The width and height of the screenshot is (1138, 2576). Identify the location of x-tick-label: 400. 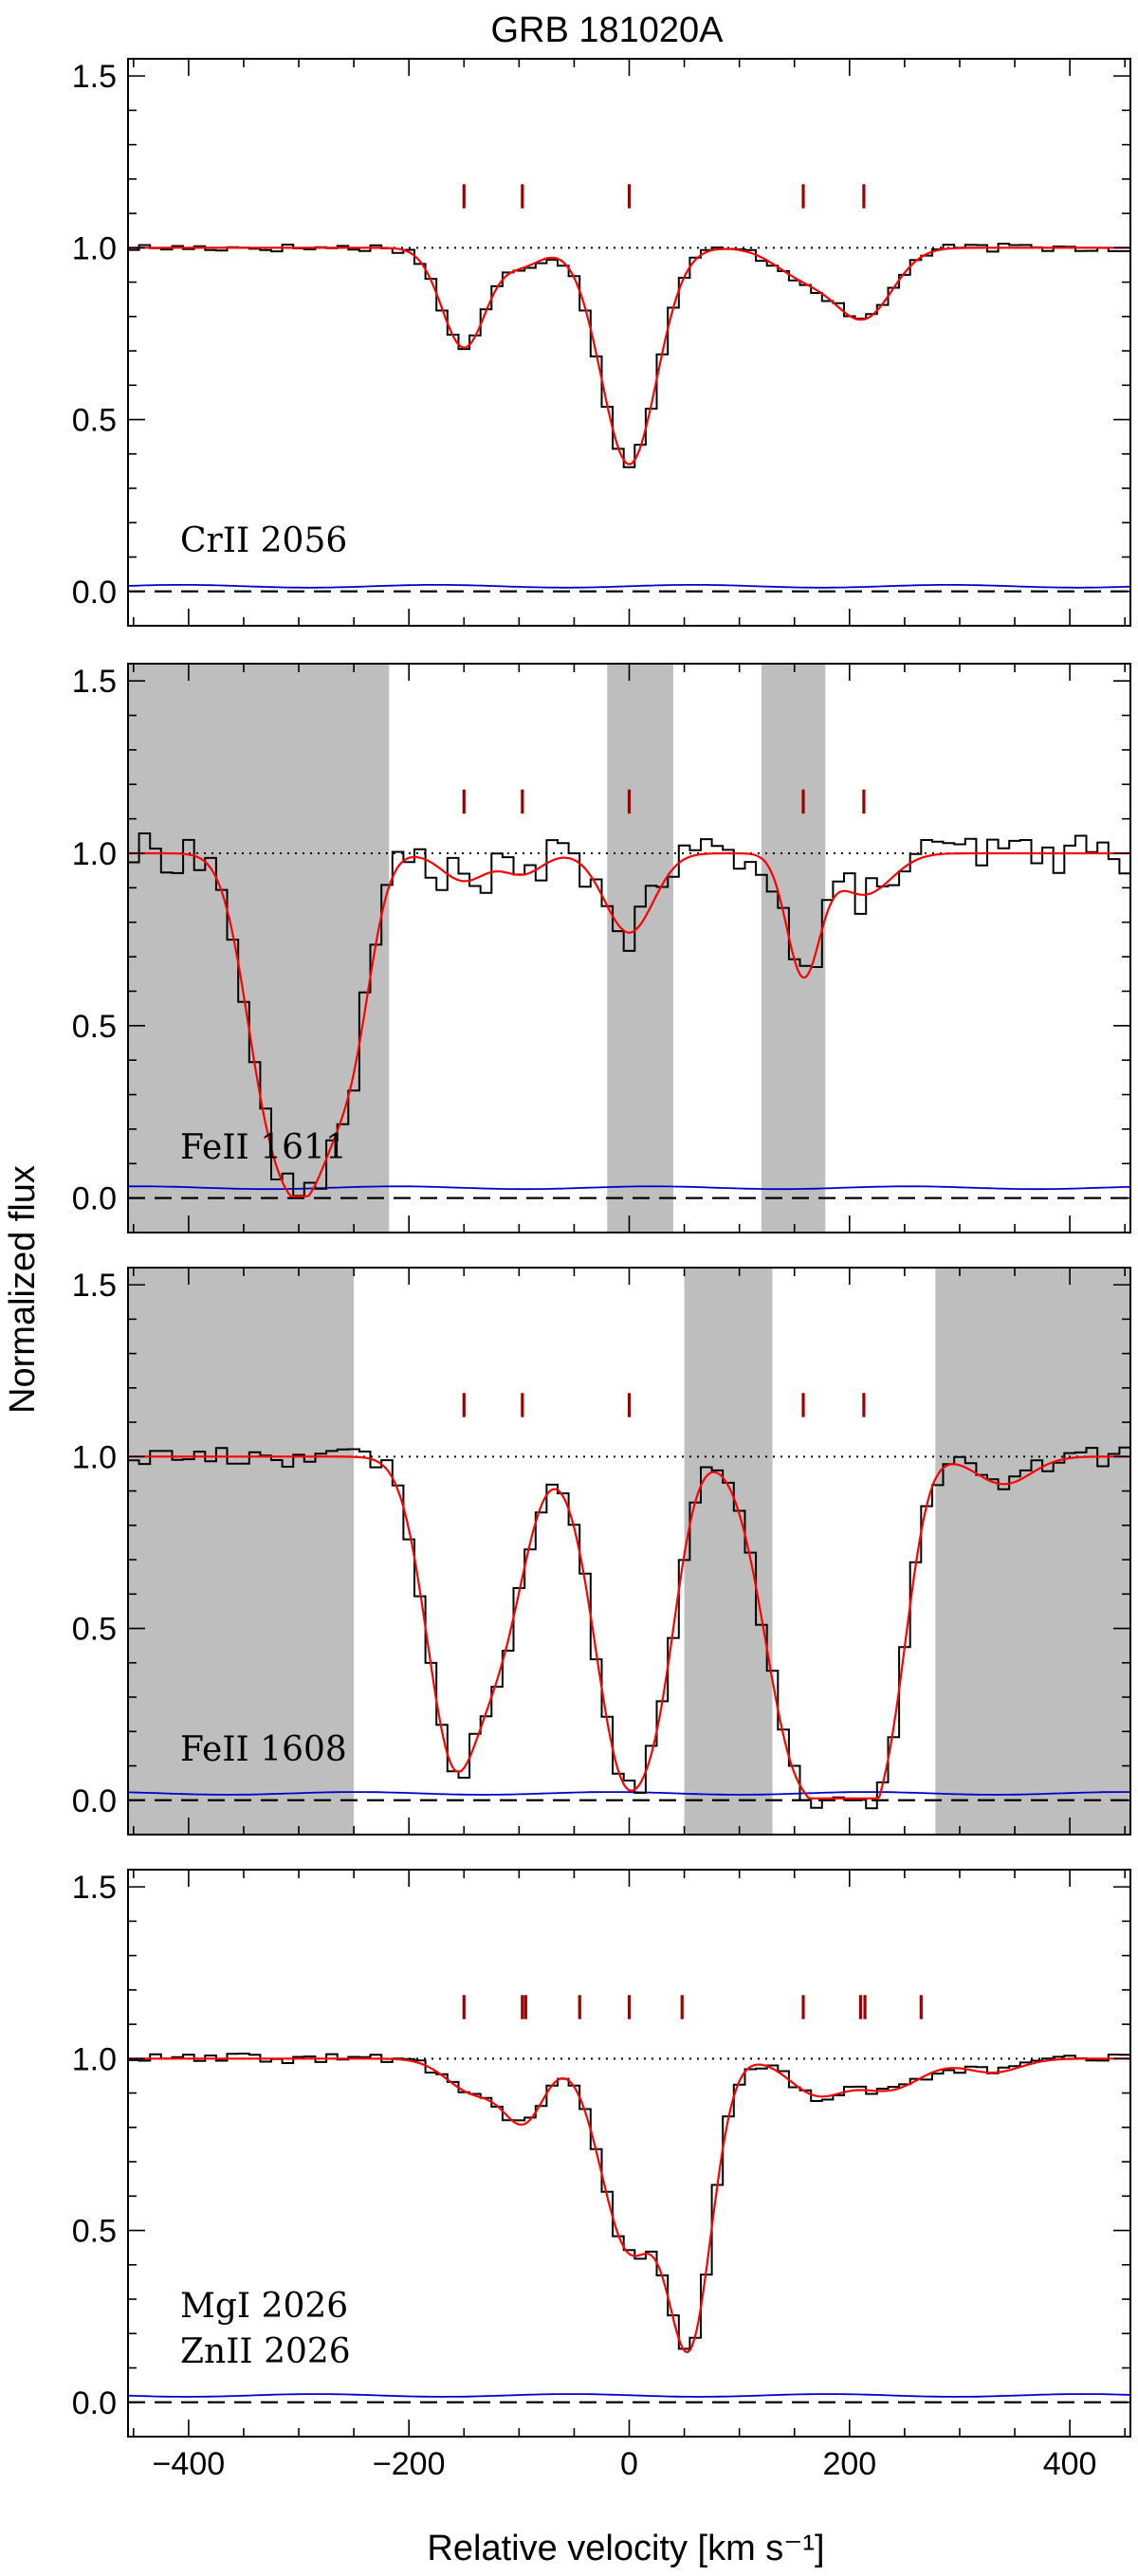
(1070, 2464).